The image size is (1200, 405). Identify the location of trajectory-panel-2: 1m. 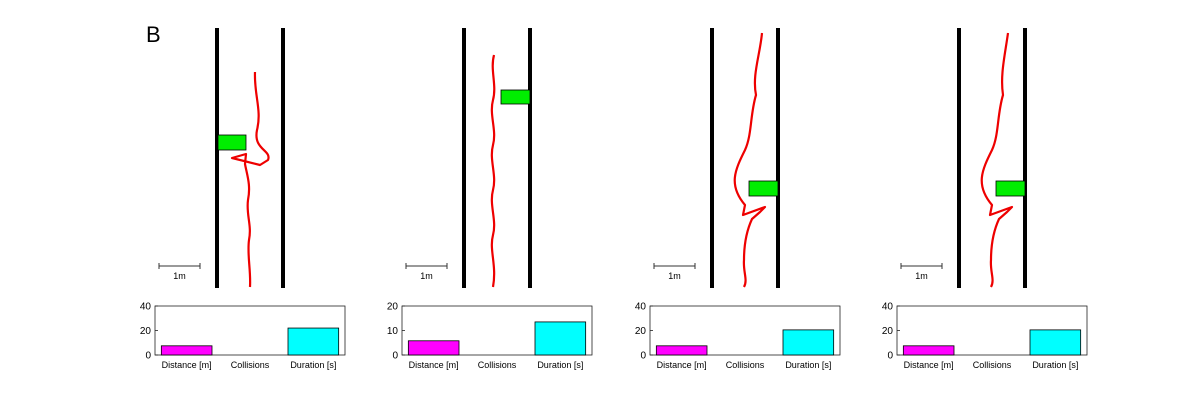
(468, 158).